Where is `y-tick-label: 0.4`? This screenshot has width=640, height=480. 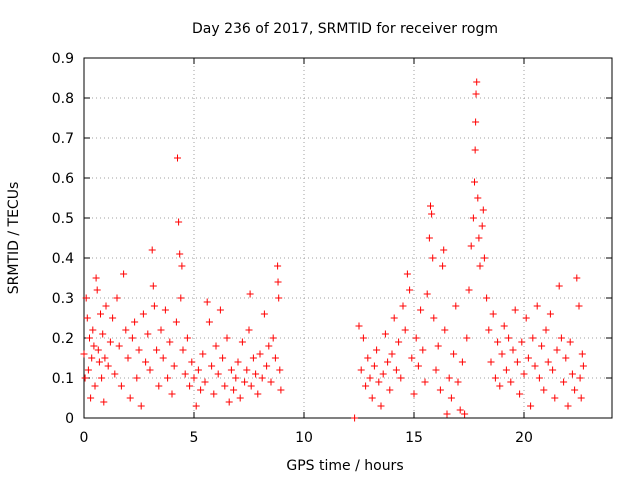 y-tick-label: 0.4 is located at coordinates (63, 259).